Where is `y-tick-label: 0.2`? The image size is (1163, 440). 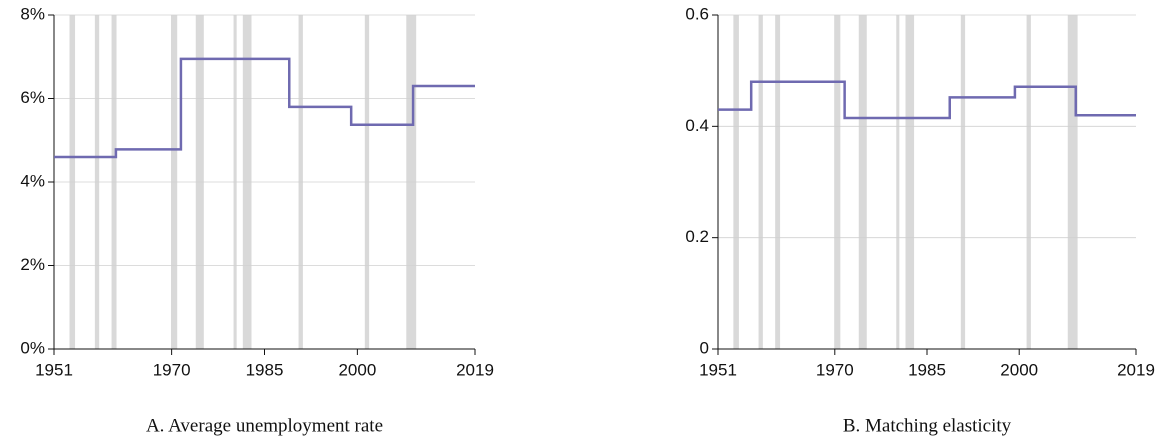 y-tick-label: 0.2 is located at coordinates (697, 236).